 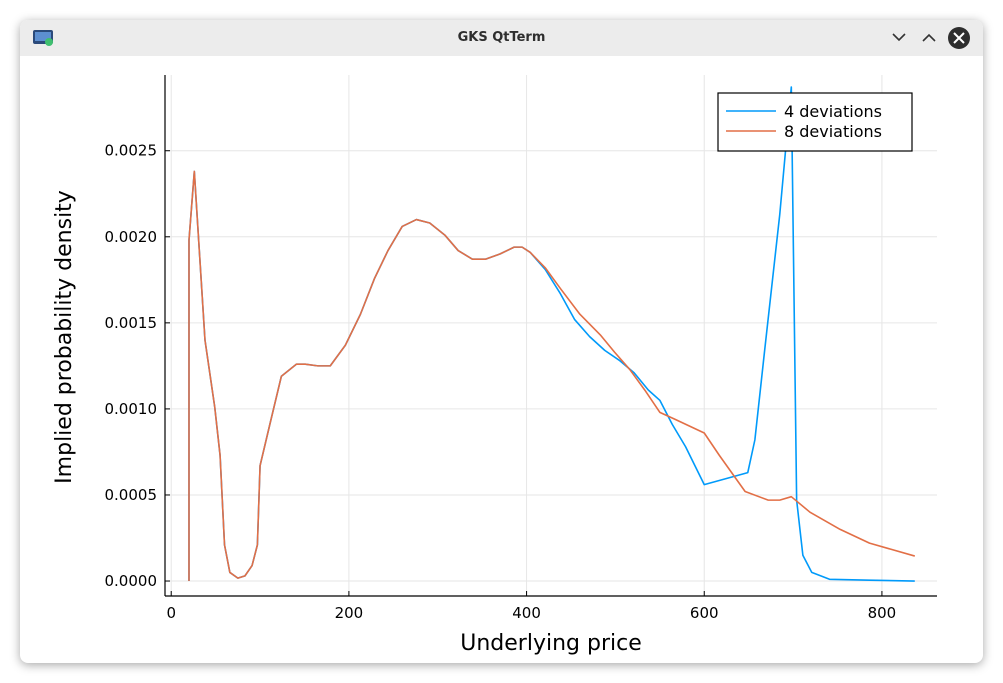 I want to click on app-icon-screen, so click(x=43, y=36).